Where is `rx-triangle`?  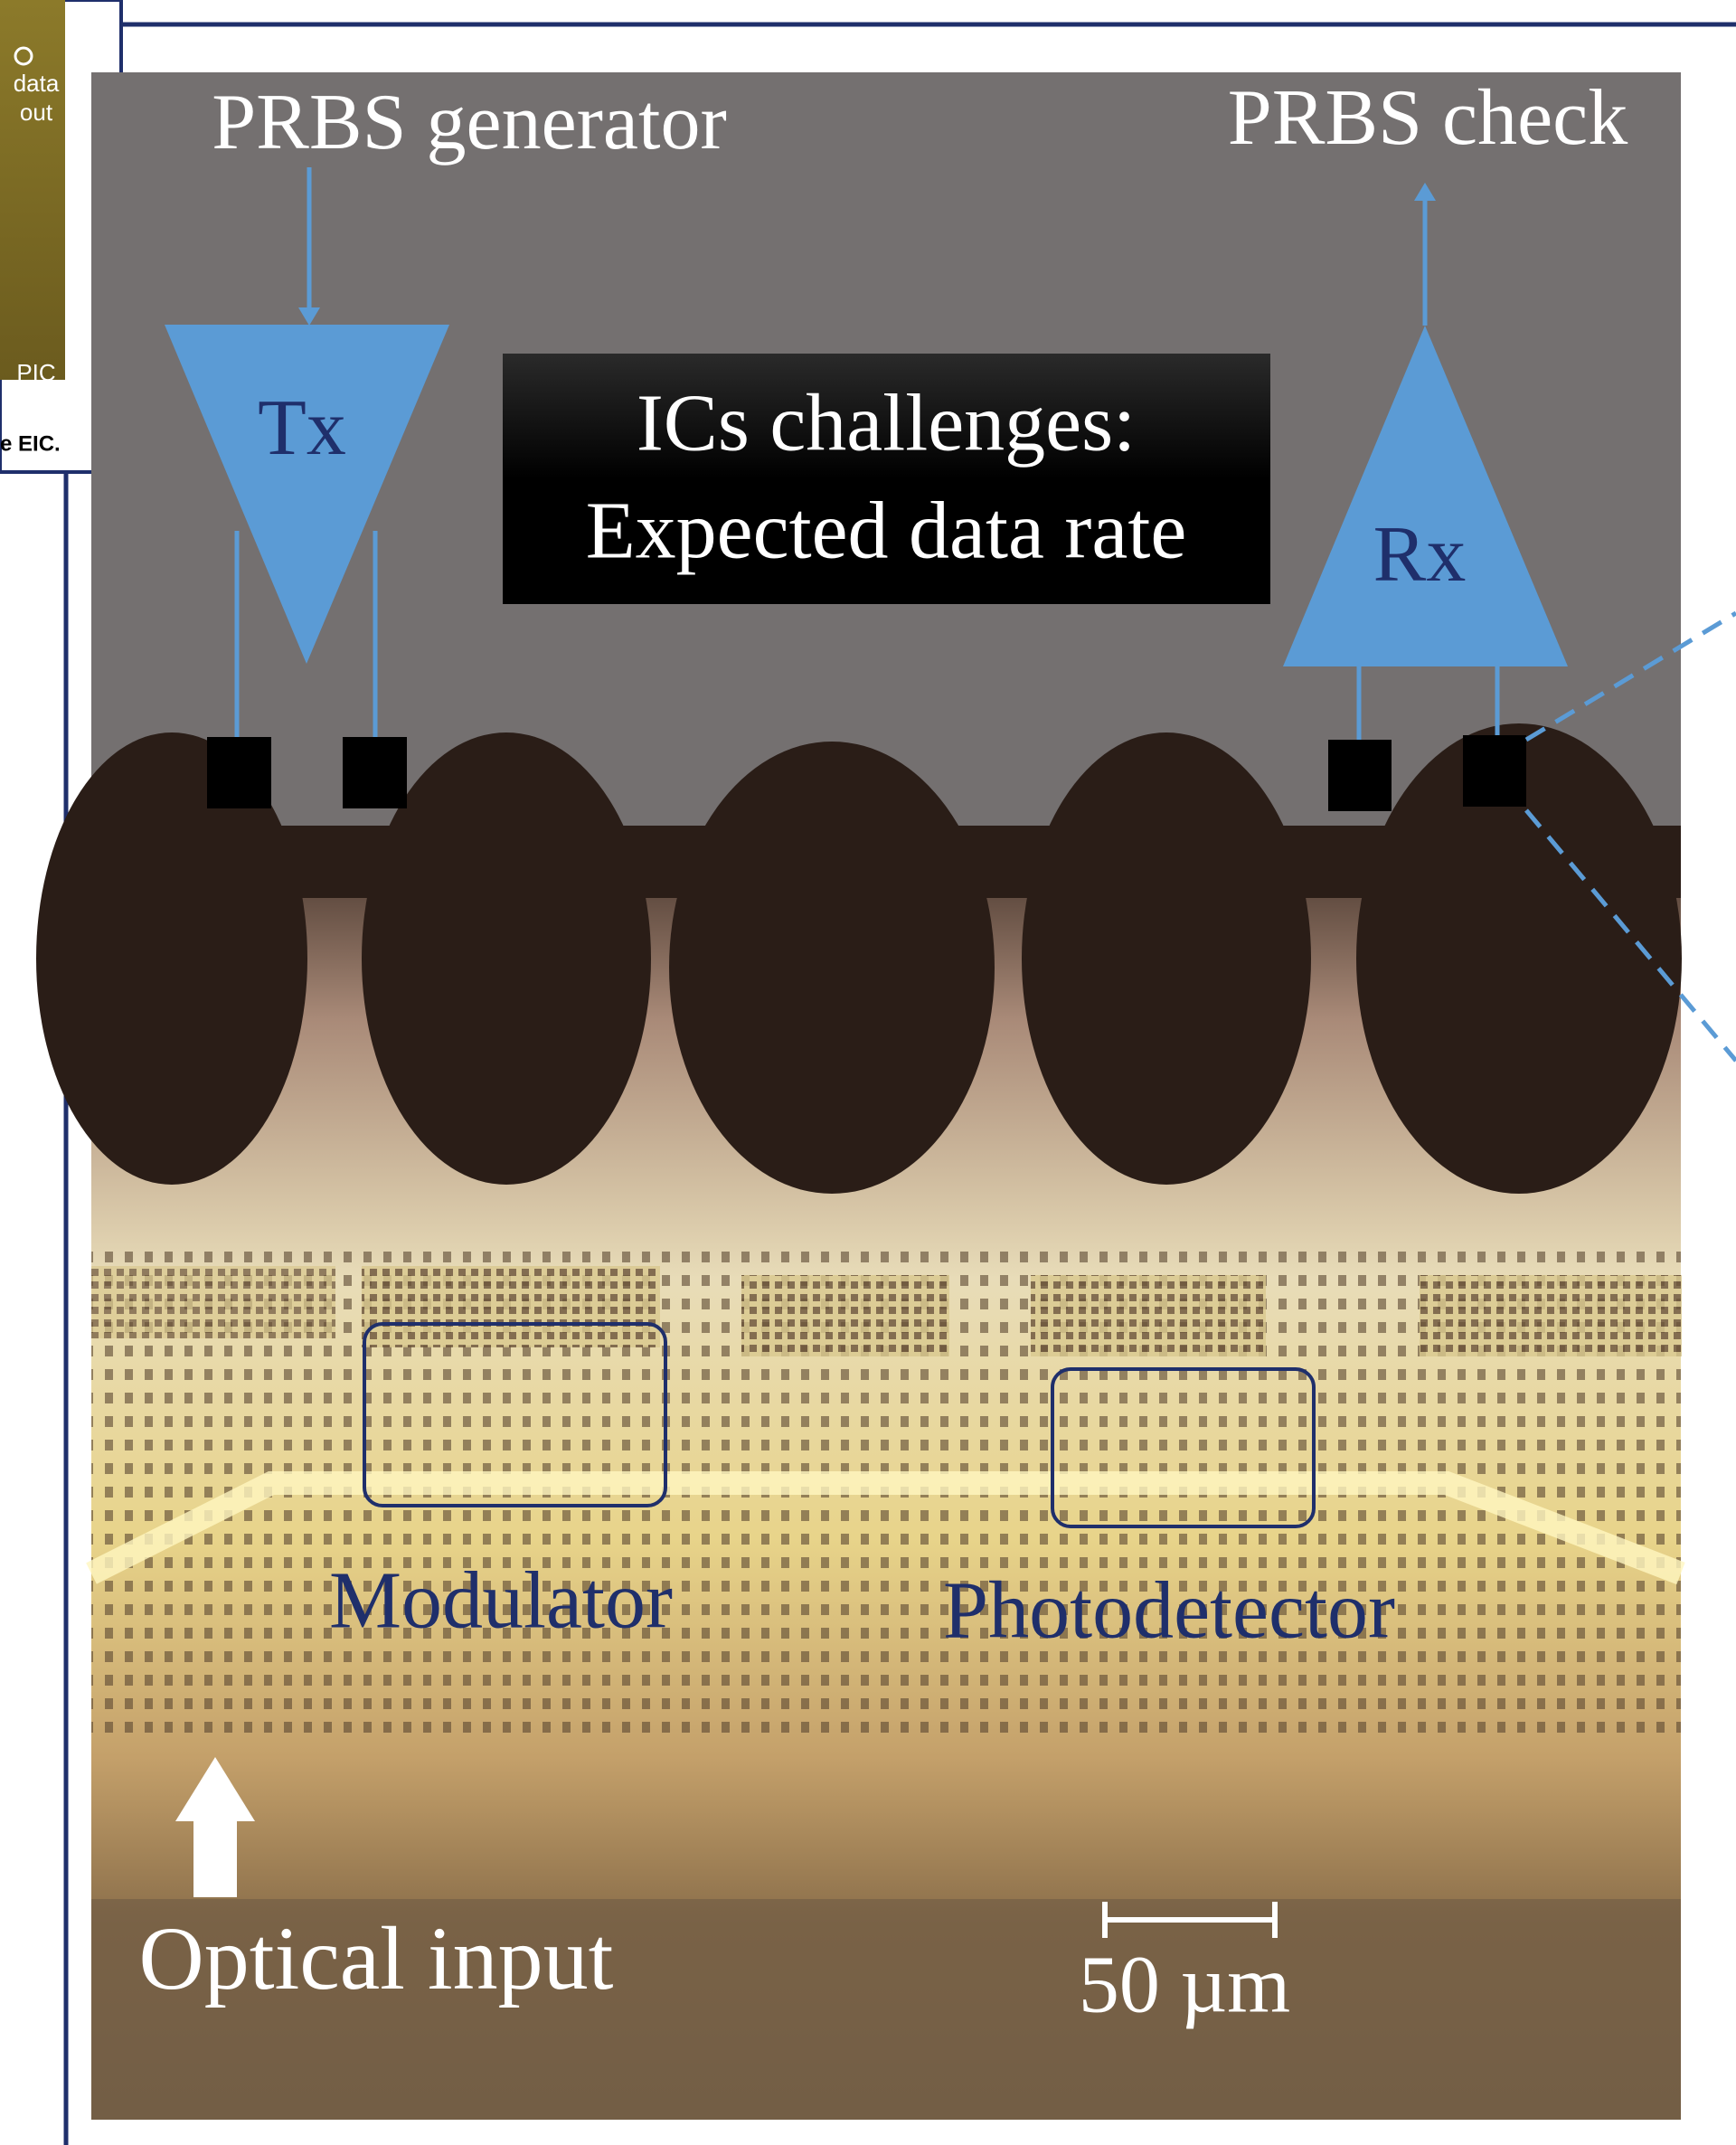
rx-triangle is located at coordinates (1426, 496).